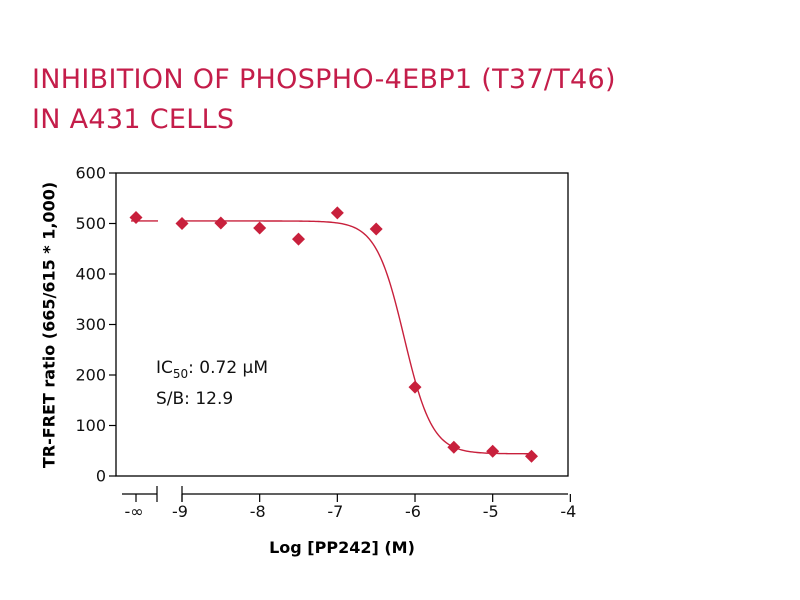  Describe the element at coordinates (324, 79) in the screenshot. I see `chart-title-line-1: INHIBITION OF PHOSPHO-4EBP1 (T37/T46)` at that location.